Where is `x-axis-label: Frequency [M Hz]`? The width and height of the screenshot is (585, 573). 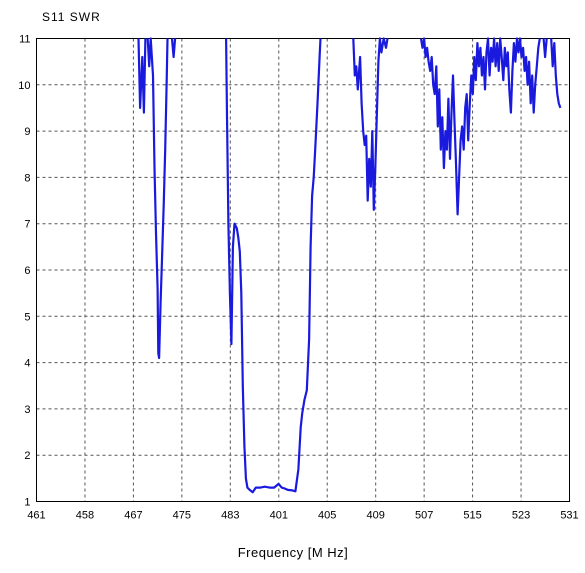
x-axis-label: Frequency [M Hz] is located at coordinates (293, 552).